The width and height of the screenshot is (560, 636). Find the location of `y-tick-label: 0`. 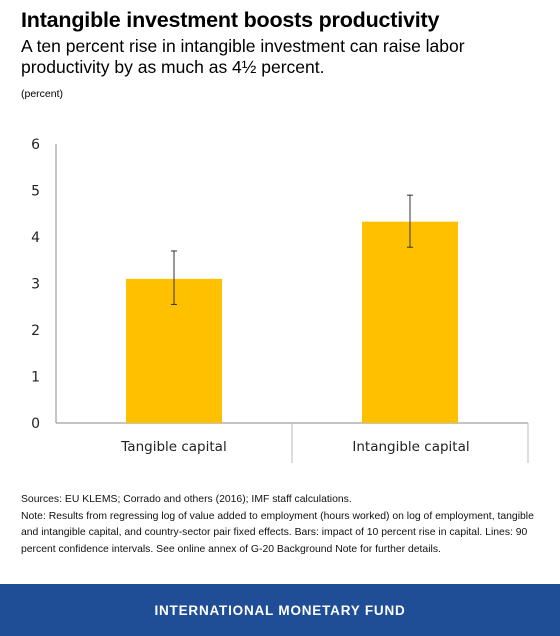

y-tick-label: 0 is located at coordinates (35, 424).